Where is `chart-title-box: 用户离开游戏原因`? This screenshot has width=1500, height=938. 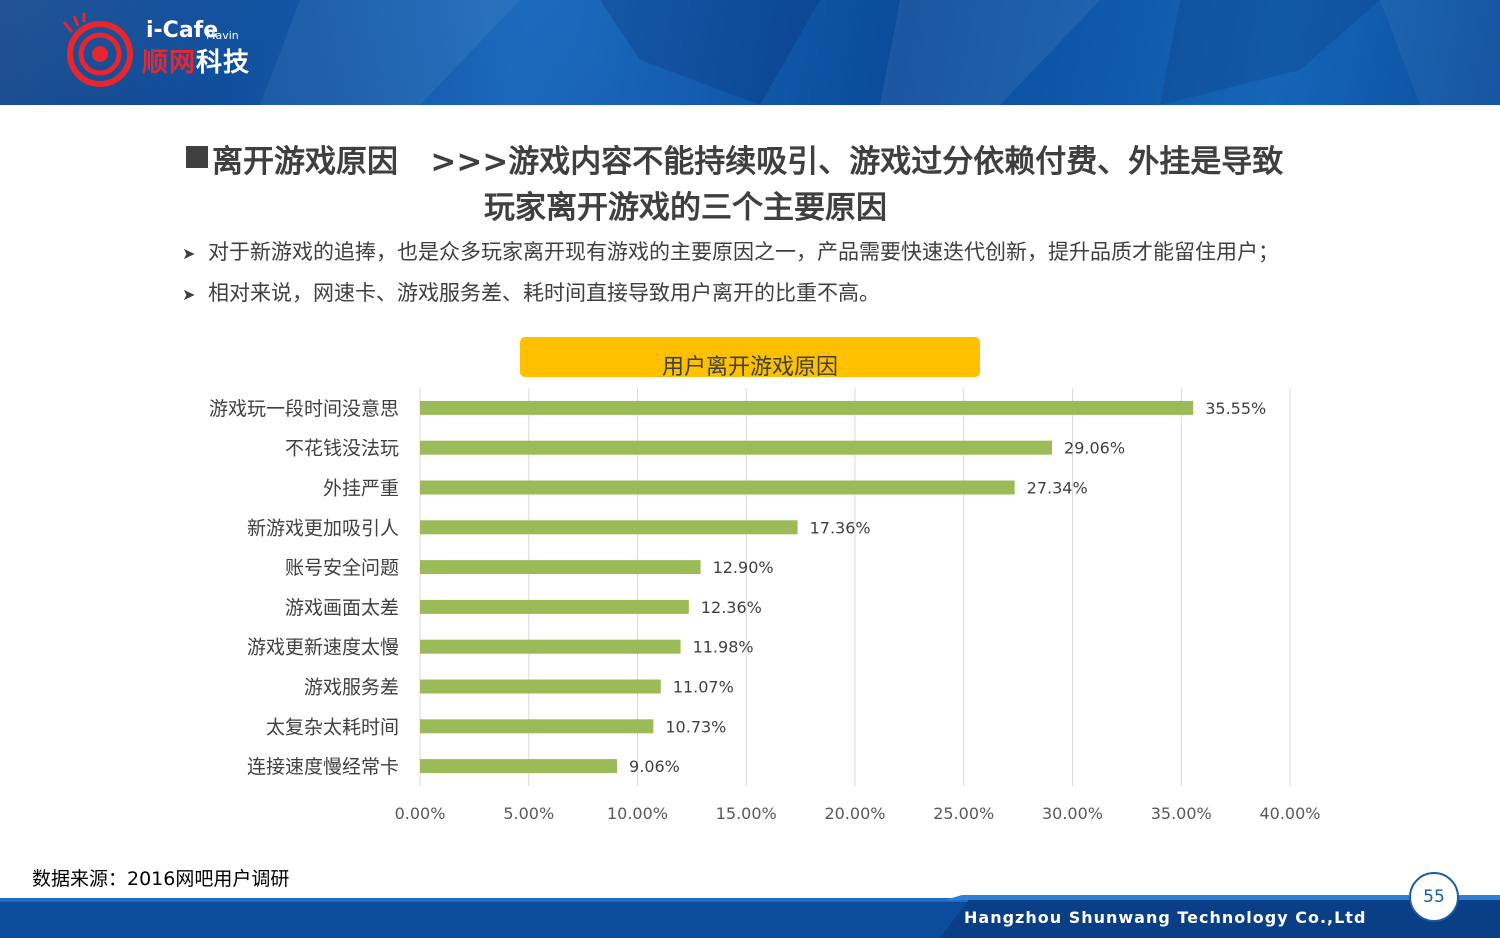 chart-title-box: 用户离开游戏原因 is located at coordinates (750, 357).